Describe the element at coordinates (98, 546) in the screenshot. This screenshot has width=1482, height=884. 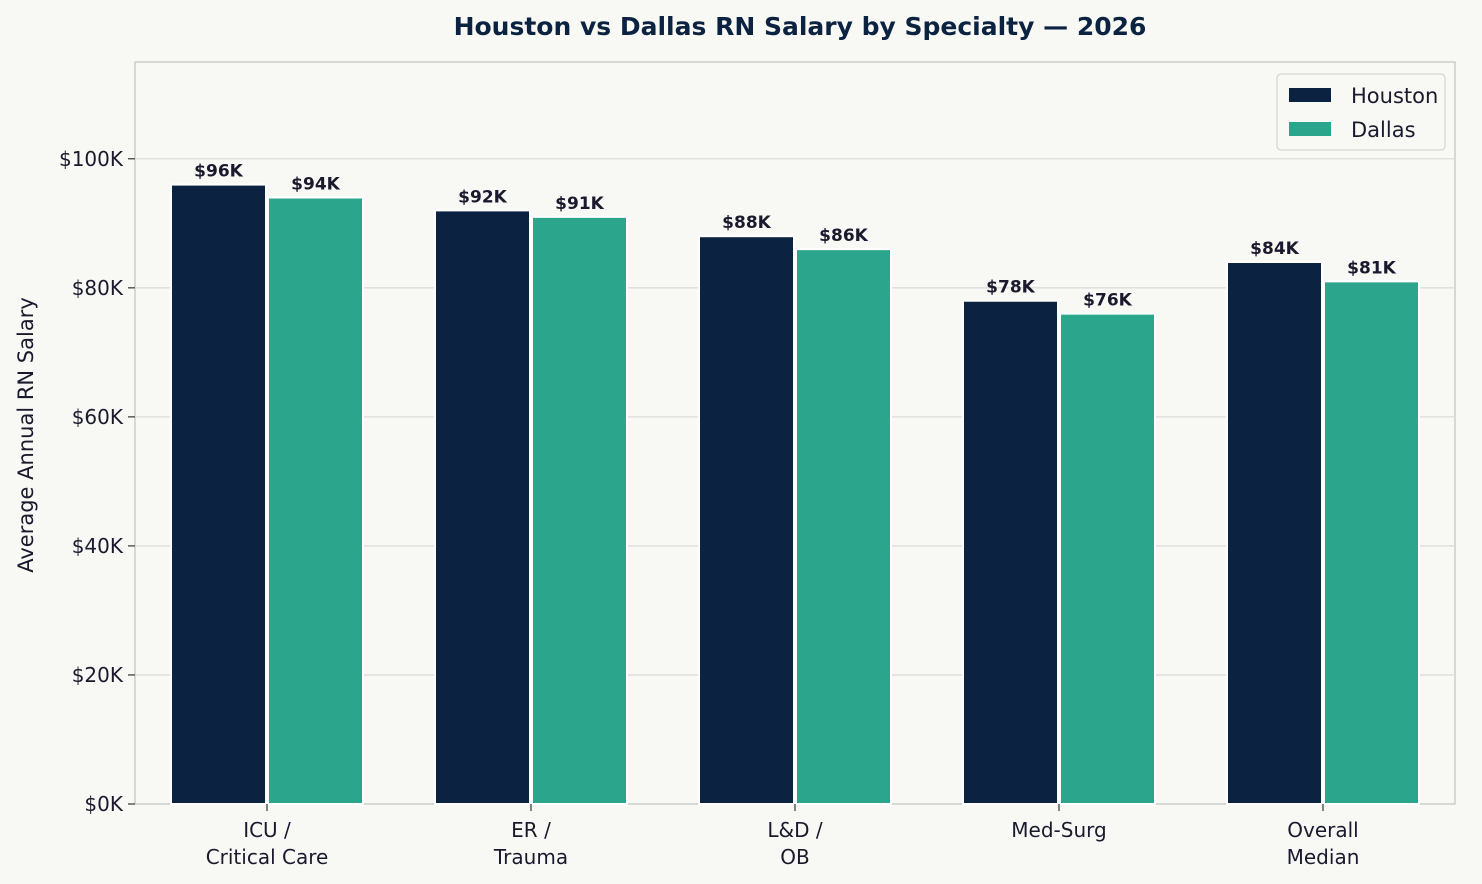
I see `y-tick-label: $40K` at that location.